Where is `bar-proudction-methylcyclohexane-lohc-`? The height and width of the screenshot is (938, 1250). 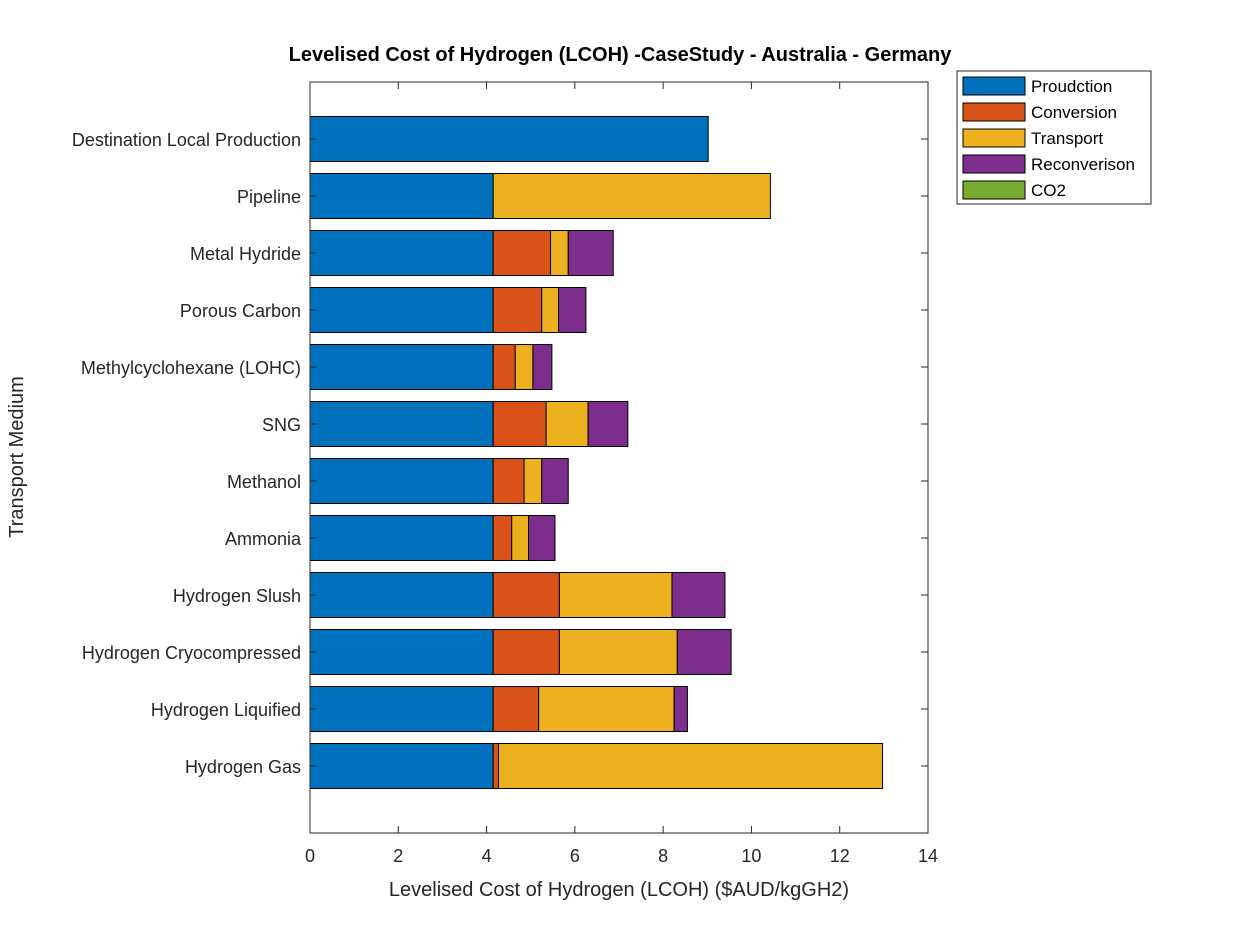 bar-proudction-methylcyclohexane-lohc- is located at coordinates (401, 367).